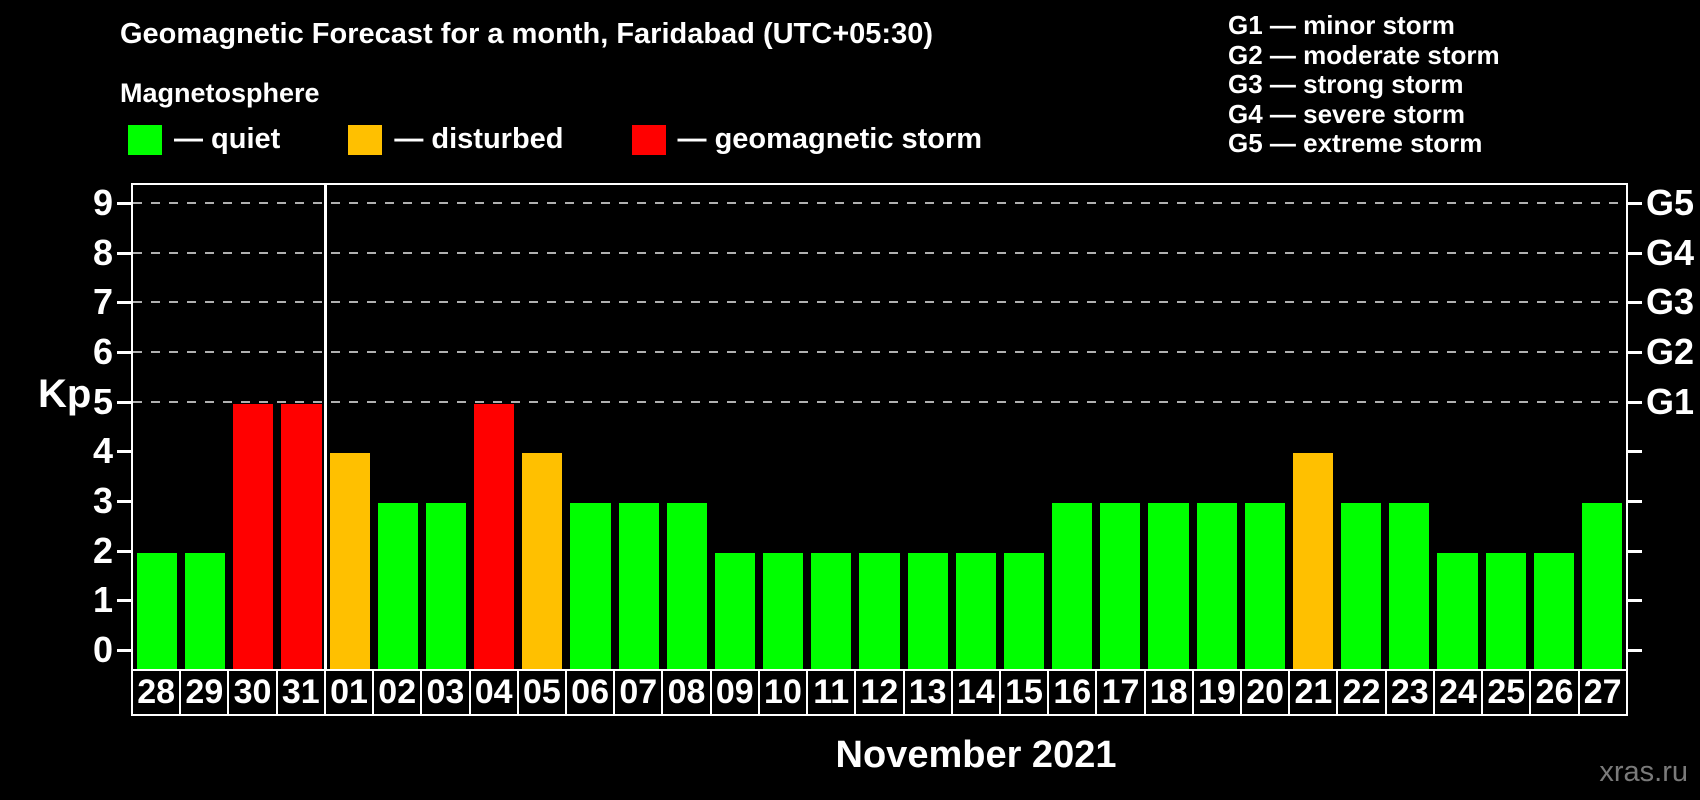 The image size is (1700, 800). I want to click on g-legend-line-4: G4 — severe storm, so click(1347, 113).